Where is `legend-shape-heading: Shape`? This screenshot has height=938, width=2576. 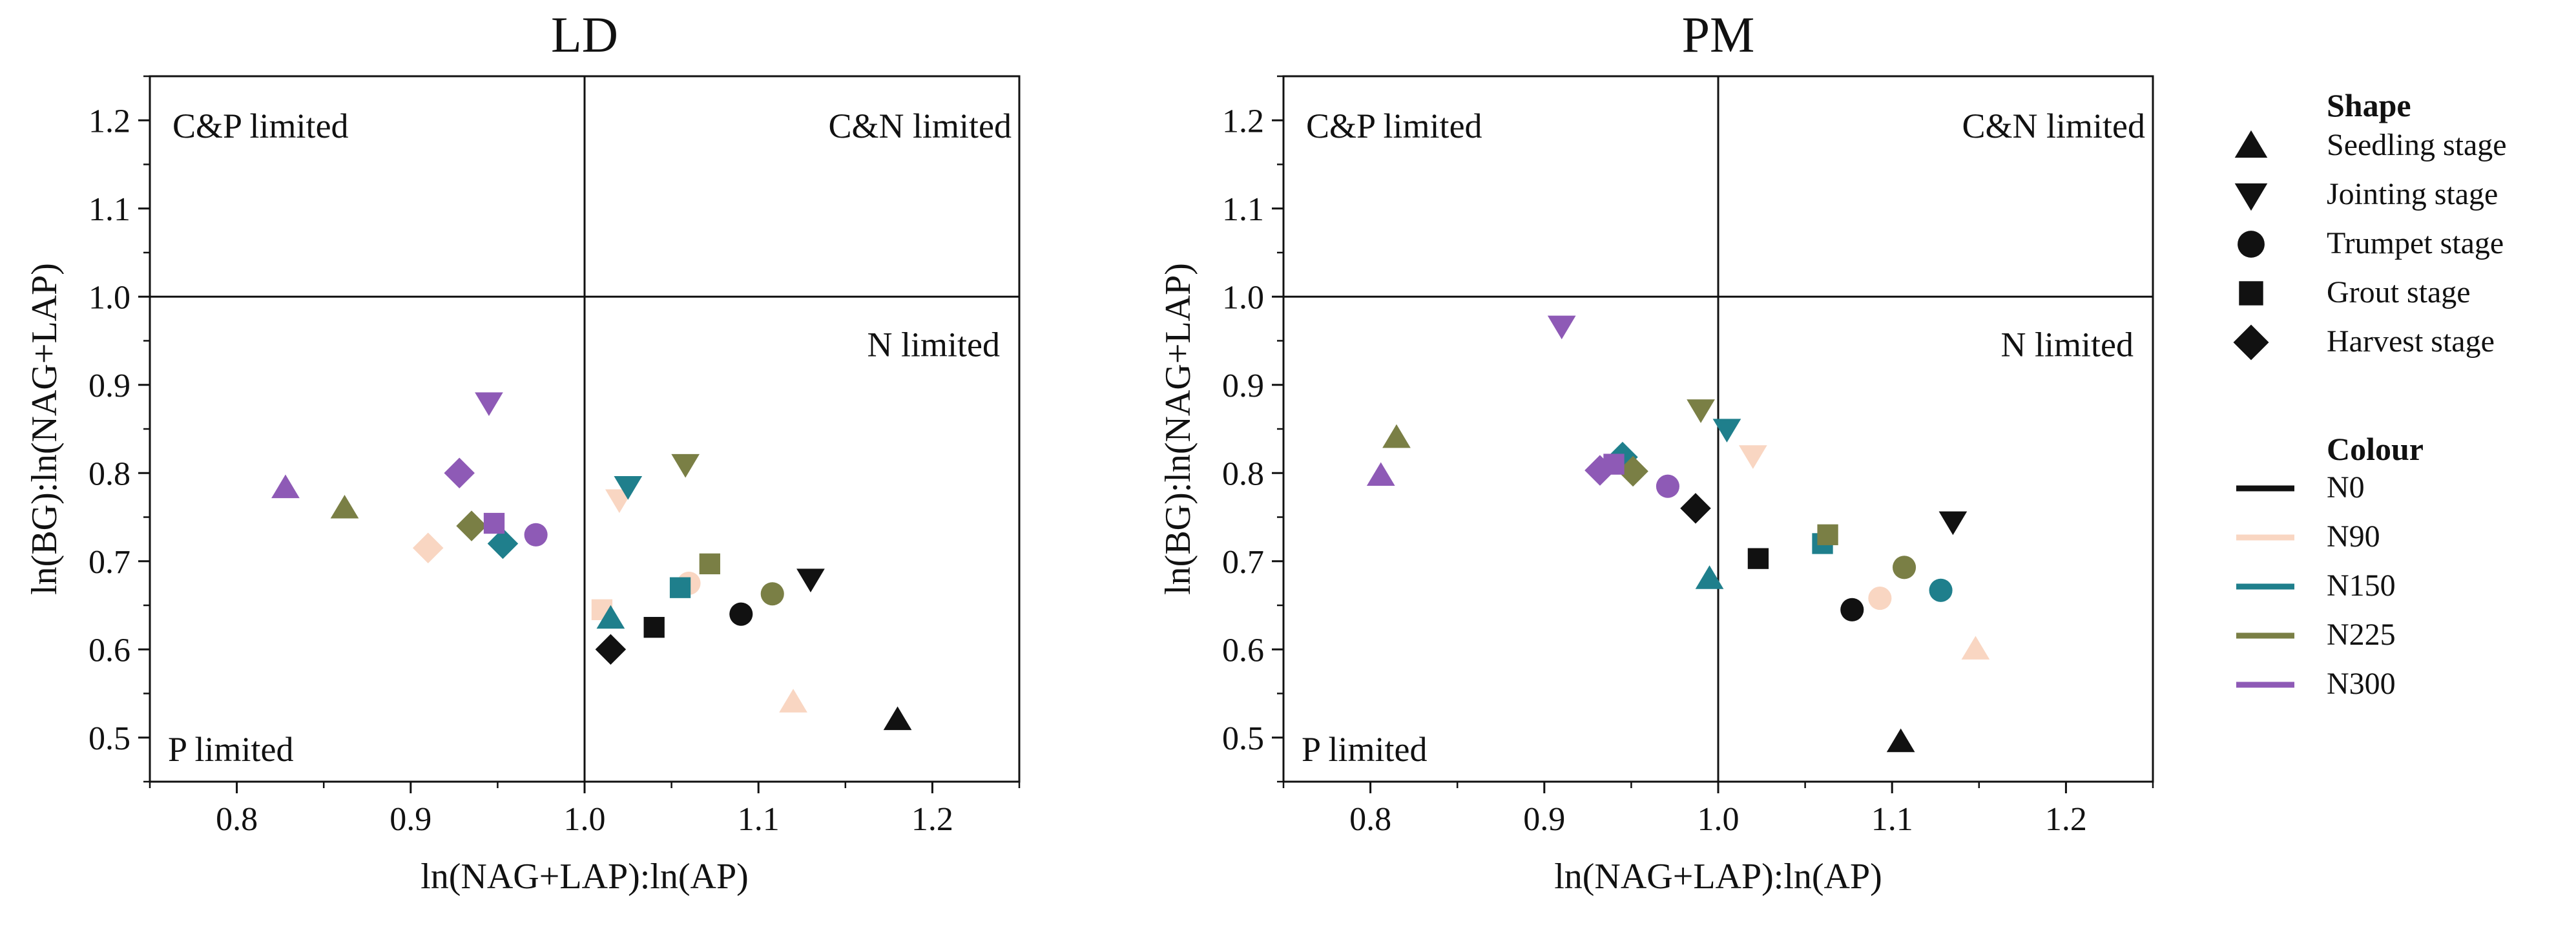 legend-shape-heading: Shape is located at coordinates (2369, 105).